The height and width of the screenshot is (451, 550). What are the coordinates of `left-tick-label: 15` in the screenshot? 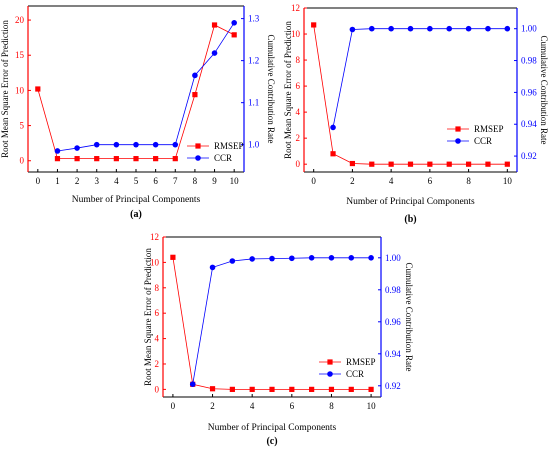 It's located at (20, 55).